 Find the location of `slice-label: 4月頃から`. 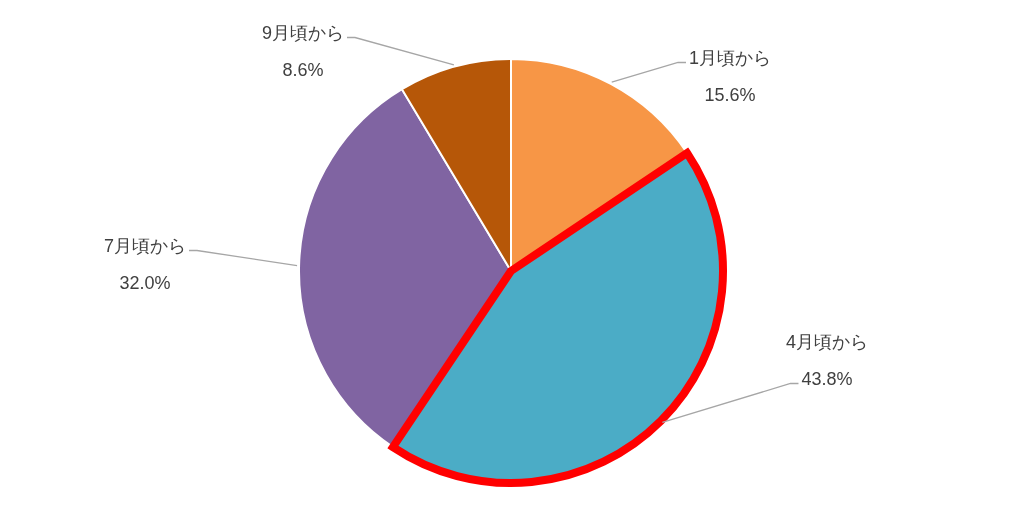

slice-label: 4月頃から is located at coordinates (827, 341).